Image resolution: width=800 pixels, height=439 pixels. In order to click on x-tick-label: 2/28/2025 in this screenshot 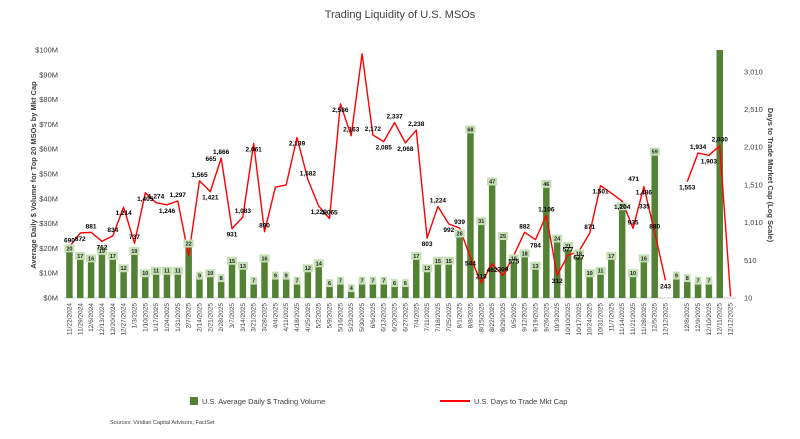, I will do `click(221, 317)`.